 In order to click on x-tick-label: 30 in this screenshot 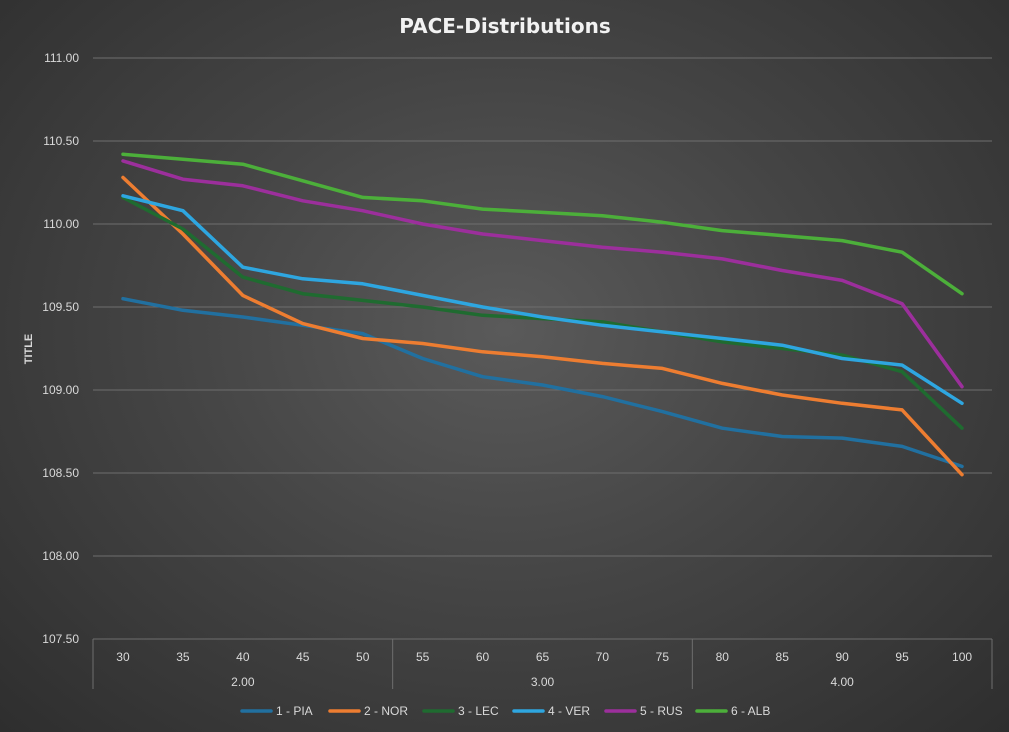, I will do `click(123, 657)`.